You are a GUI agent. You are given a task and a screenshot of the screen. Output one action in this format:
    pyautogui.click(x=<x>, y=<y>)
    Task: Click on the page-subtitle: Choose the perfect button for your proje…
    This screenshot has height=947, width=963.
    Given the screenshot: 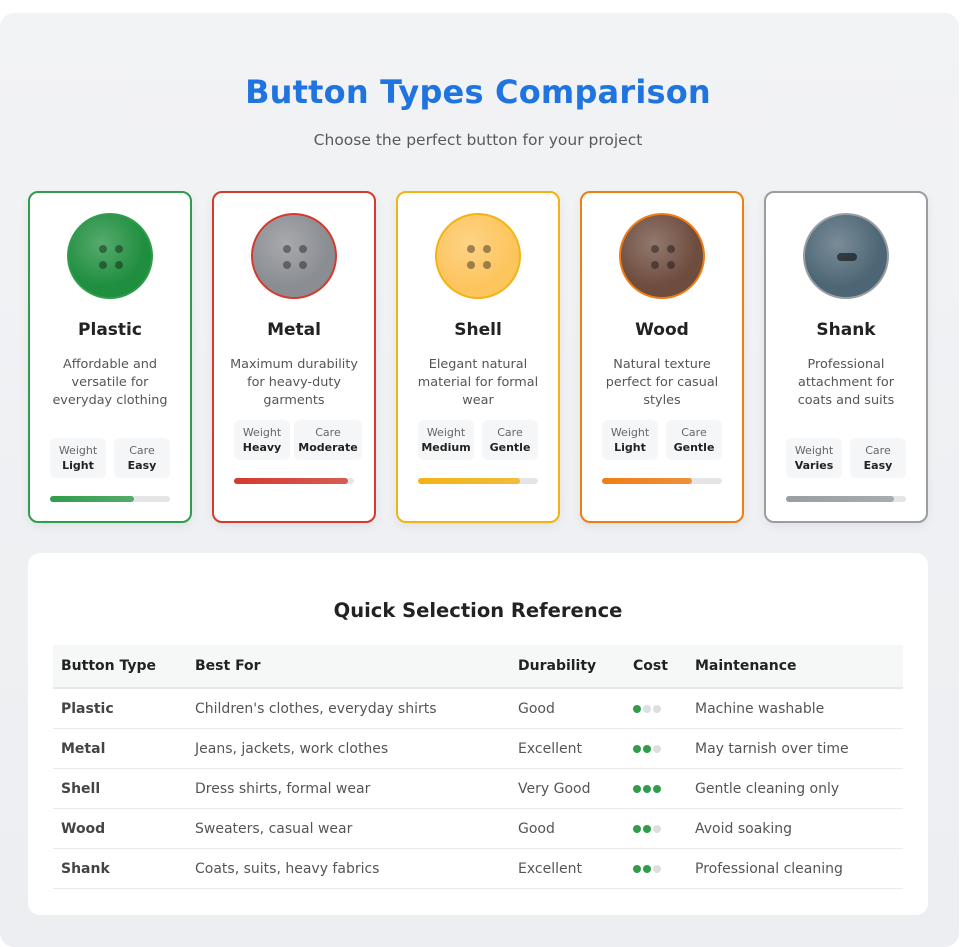 What is the action you would take?
    pyautogui.click(x=478, y=140)
    